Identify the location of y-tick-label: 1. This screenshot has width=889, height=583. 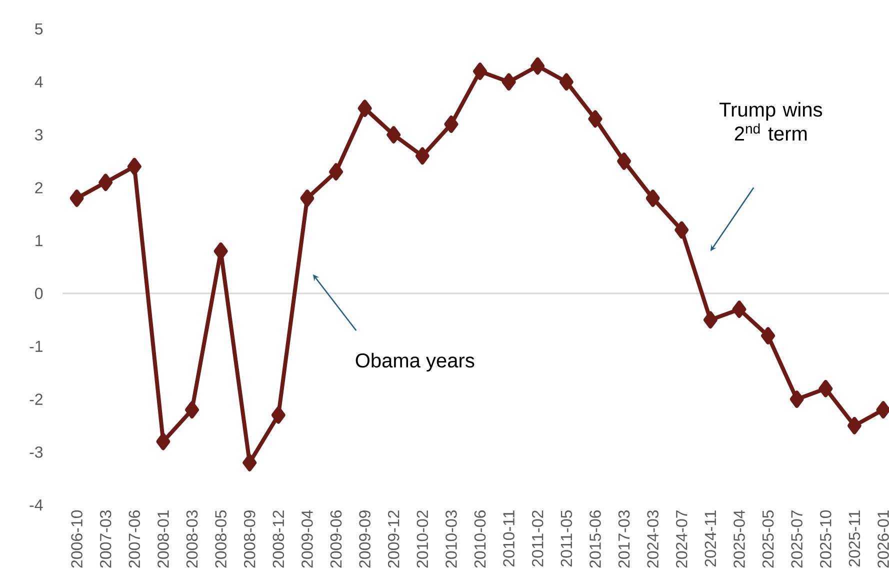
(39, 240).